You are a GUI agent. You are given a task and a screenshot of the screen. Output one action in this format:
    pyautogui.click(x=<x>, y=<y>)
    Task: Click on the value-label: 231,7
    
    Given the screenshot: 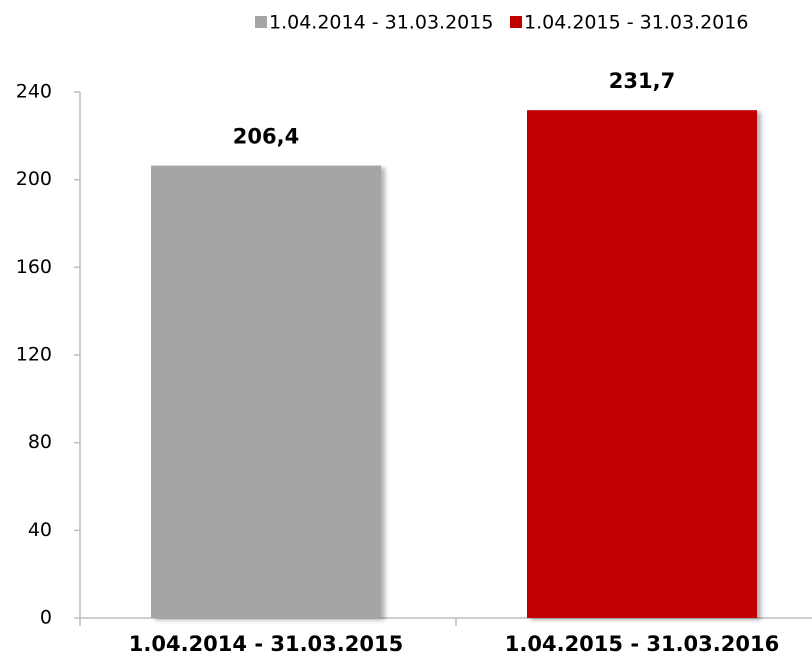 What is the action you would take?
    pyautogui.click(x=642, y=81)
    